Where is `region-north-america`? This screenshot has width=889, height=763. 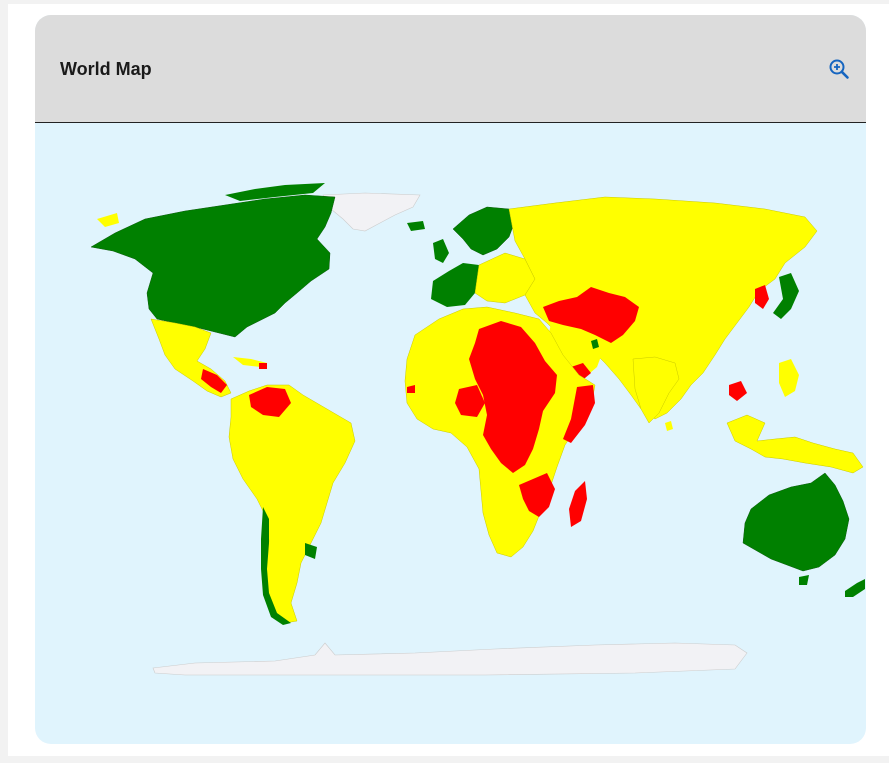
region-north-america is located at coordinates (213, 266).